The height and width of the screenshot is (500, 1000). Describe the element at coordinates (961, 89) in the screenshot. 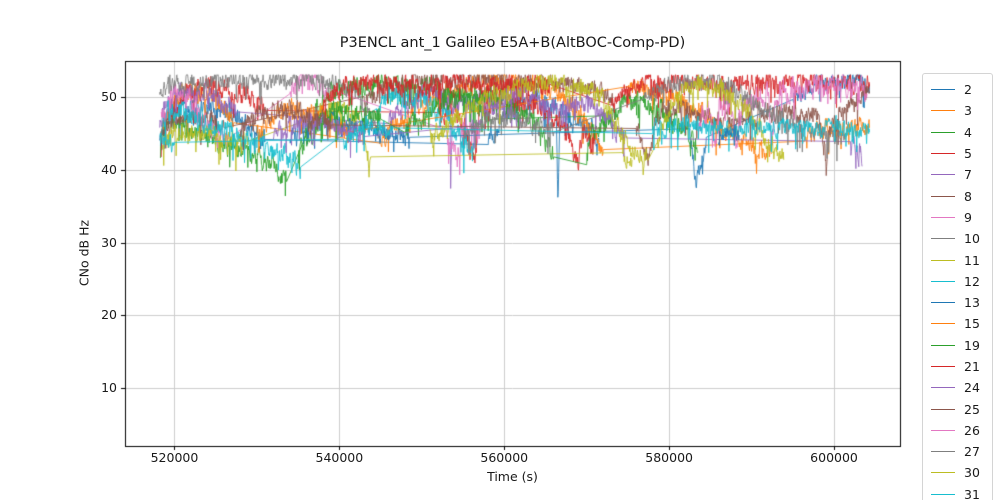

I see `legend-item: 2` at that location.